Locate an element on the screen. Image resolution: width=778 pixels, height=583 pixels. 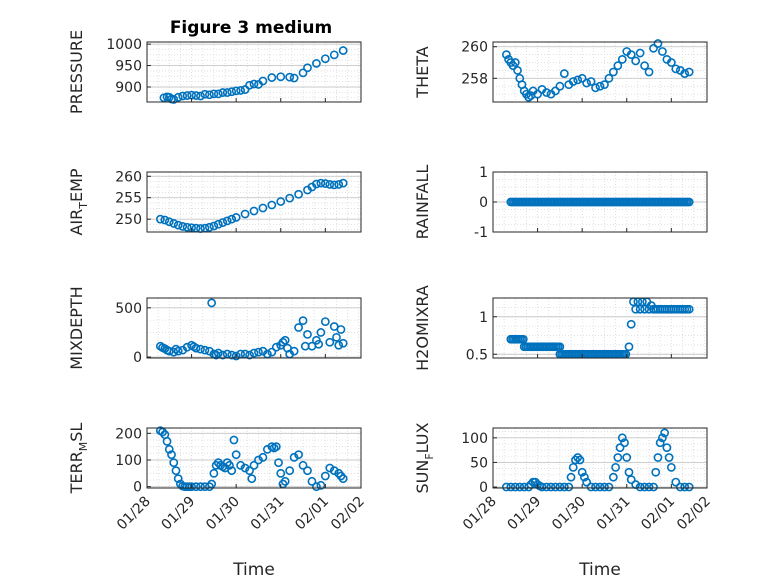
figure-title: Figure 3 medium is located at coordinates (251, 28).